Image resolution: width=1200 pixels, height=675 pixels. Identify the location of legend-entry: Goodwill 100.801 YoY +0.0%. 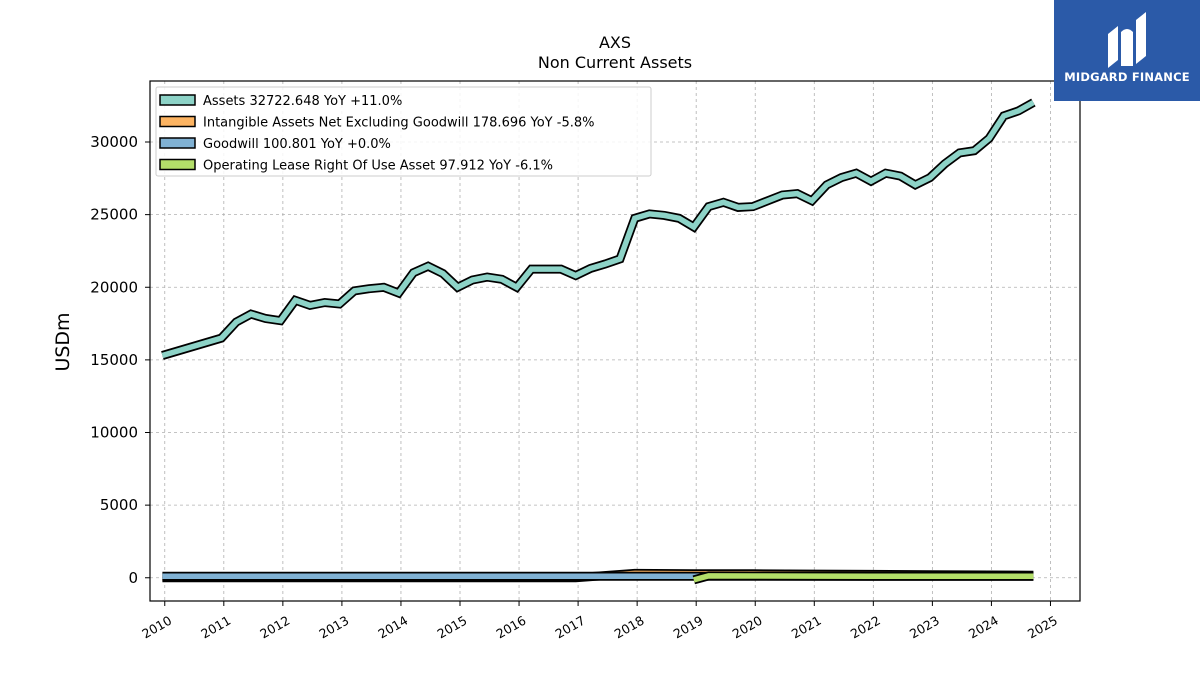
(275, 144).